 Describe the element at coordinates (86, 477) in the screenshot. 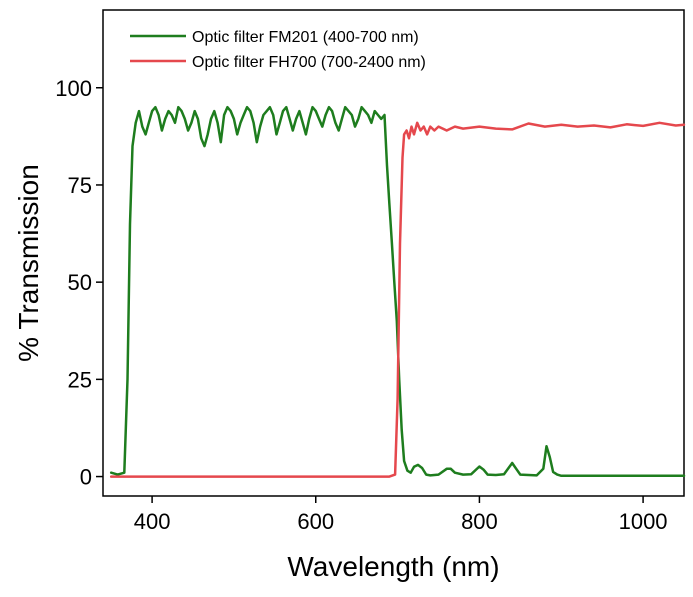

I see `y-tick-label: 0` at that location.